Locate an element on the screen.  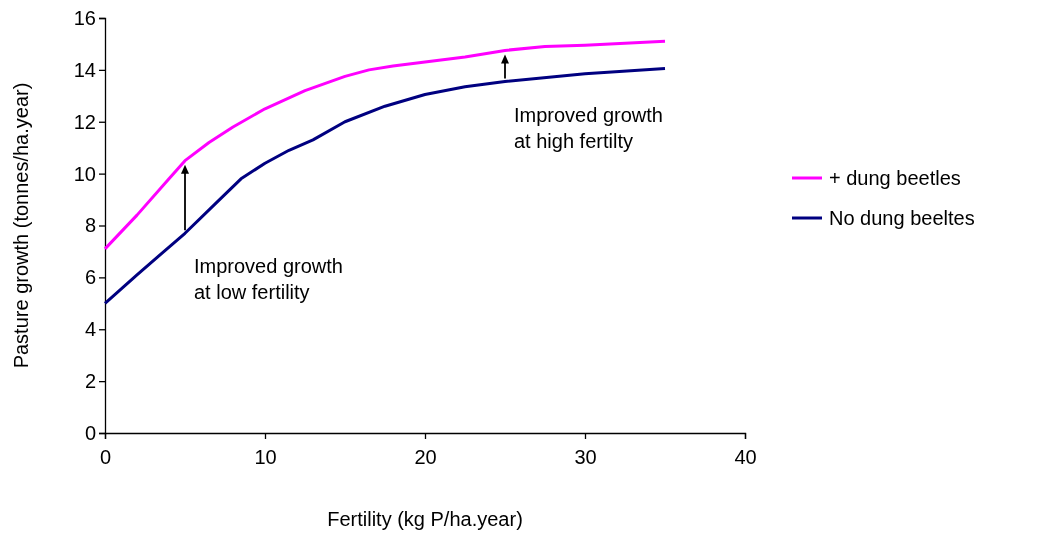
y-tick-label: 6 is located at coordinates (90, 277).